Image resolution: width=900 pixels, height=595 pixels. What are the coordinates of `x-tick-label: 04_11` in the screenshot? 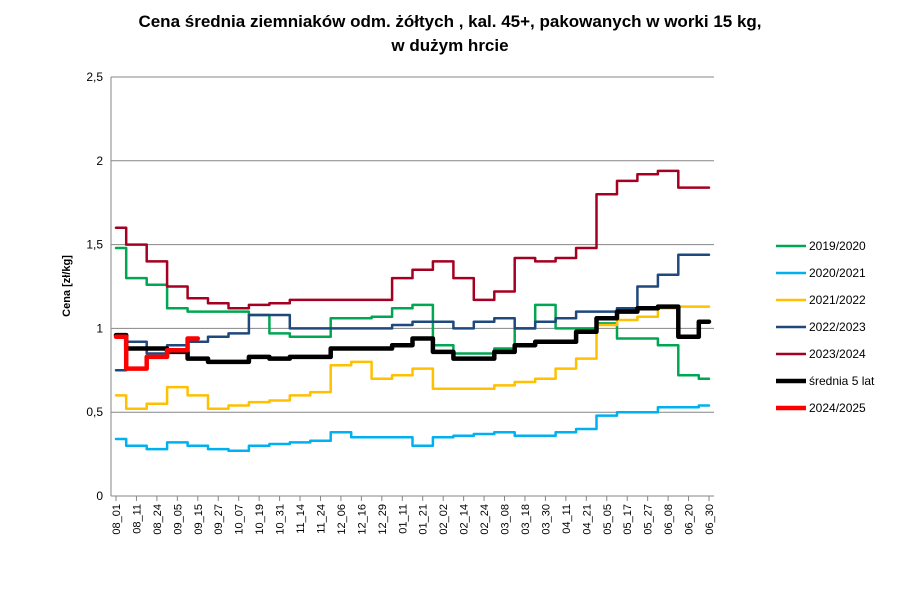 It's located at (567, 519).